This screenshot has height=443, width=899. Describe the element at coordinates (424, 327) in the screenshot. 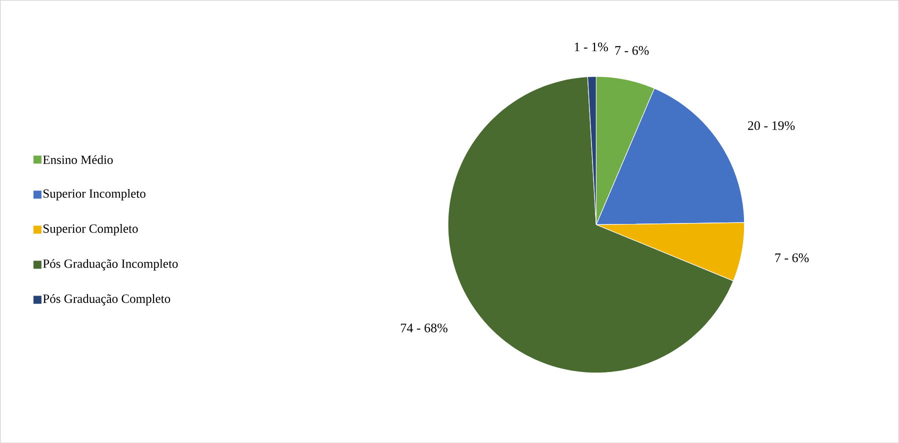

I see `data-label: 74 - 68%` at that location.